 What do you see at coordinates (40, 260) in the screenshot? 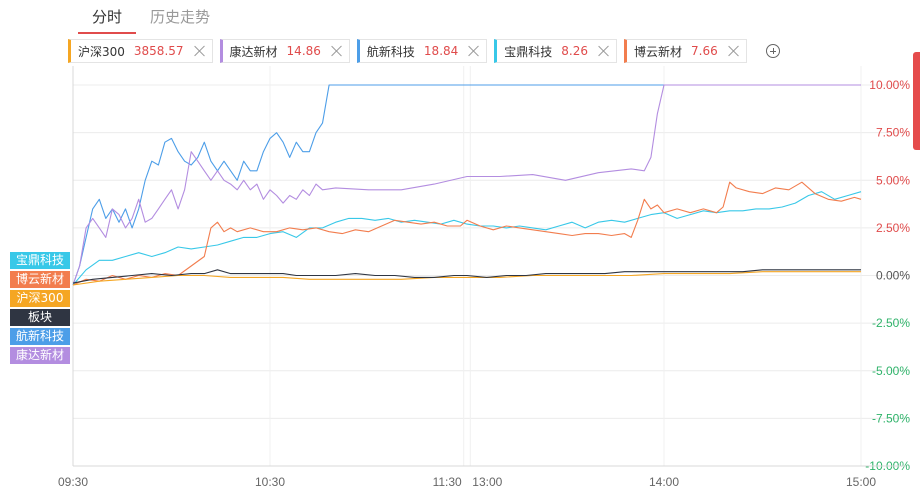
I see `legend-item-baoding: 宝鼎科技` at bounding box center [40, 260].